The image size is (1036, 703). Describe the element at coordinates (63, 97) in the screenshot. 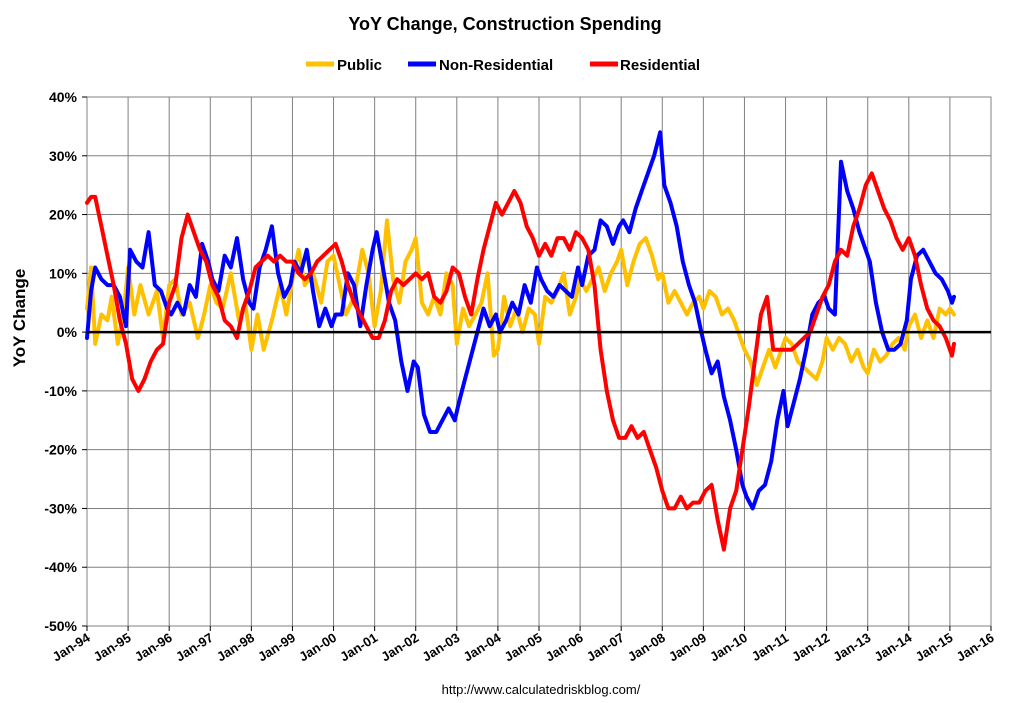

I see `y-tick-label: 40%` at that location.